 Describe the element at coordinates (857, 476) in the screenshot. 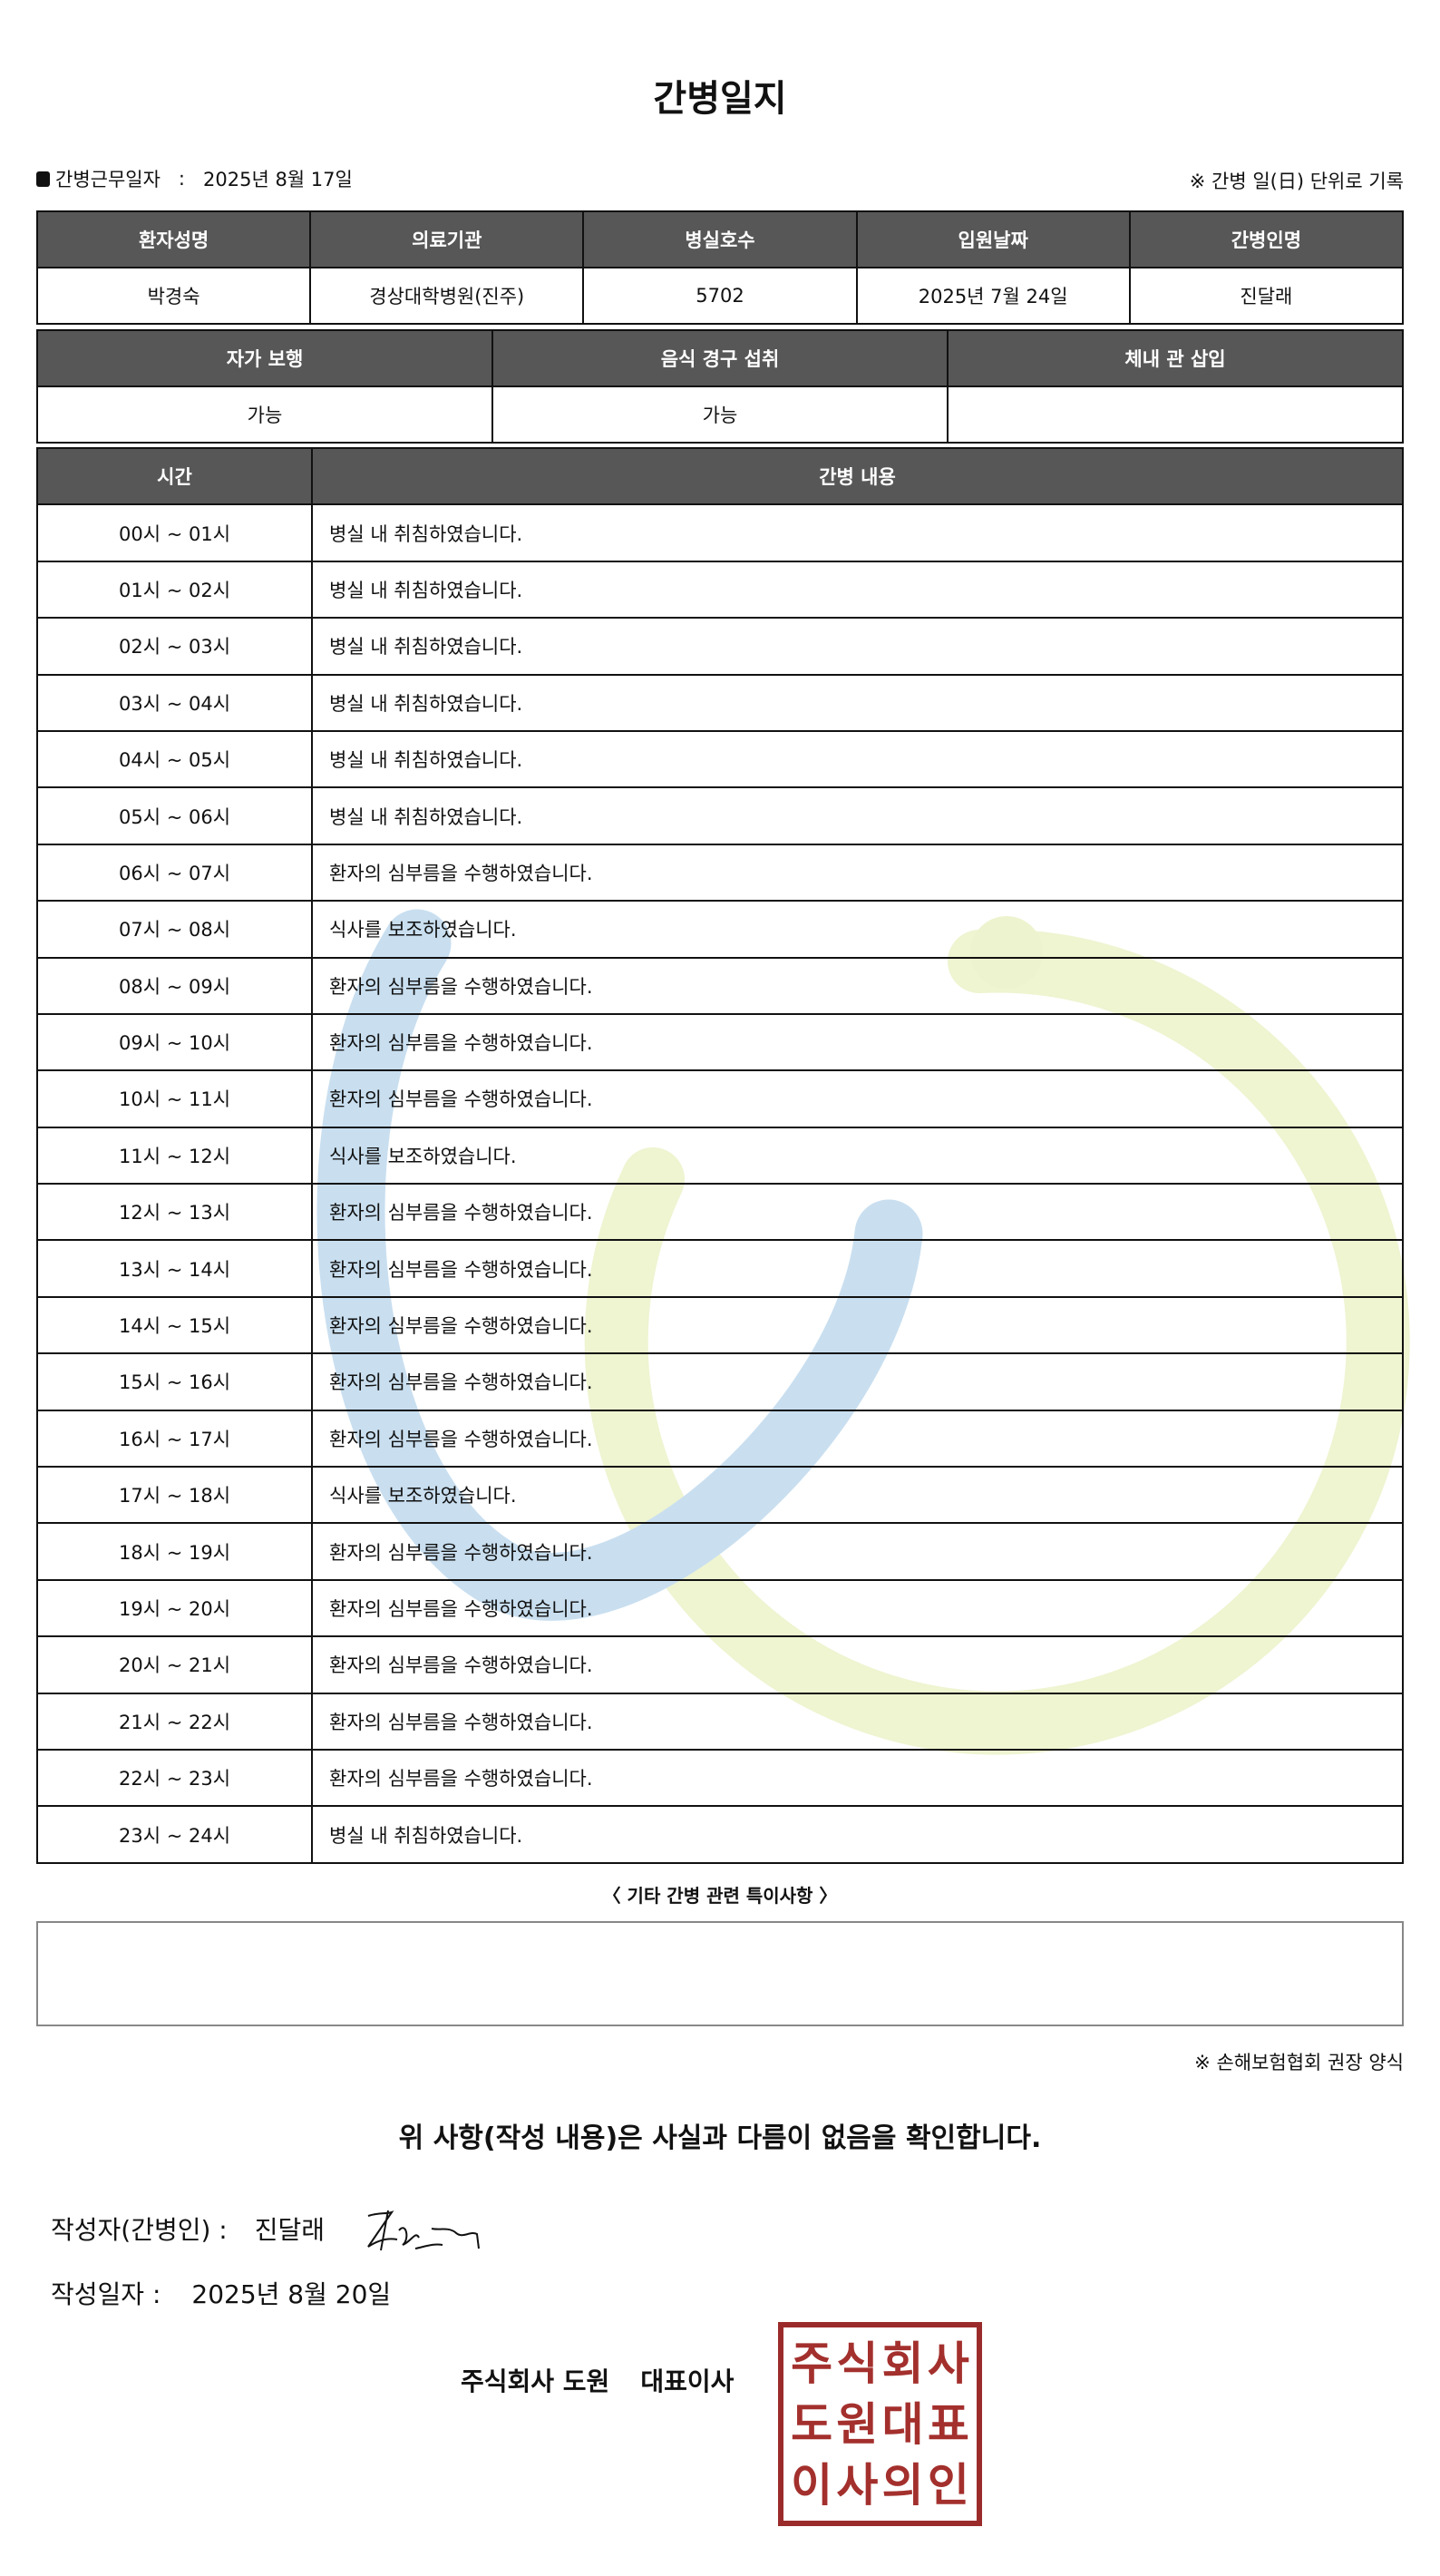

I see `header-content: 간병 내용` at that location.